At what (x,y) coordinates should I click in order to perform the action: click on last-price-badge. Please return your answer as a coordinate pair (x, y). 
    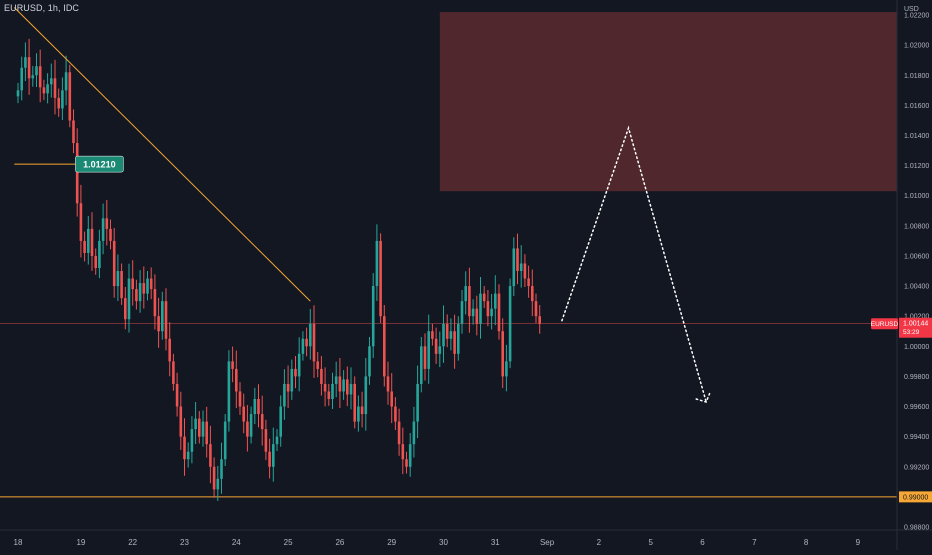
    Looking at the image, I should click on (915, 327).